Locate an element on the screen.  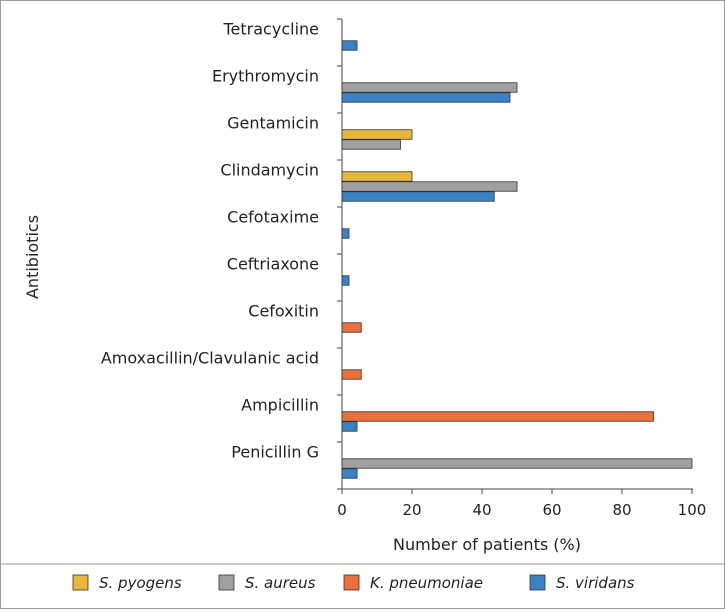
legend-label-s-viridans: S. viridans is located at coordinates (595, 583).